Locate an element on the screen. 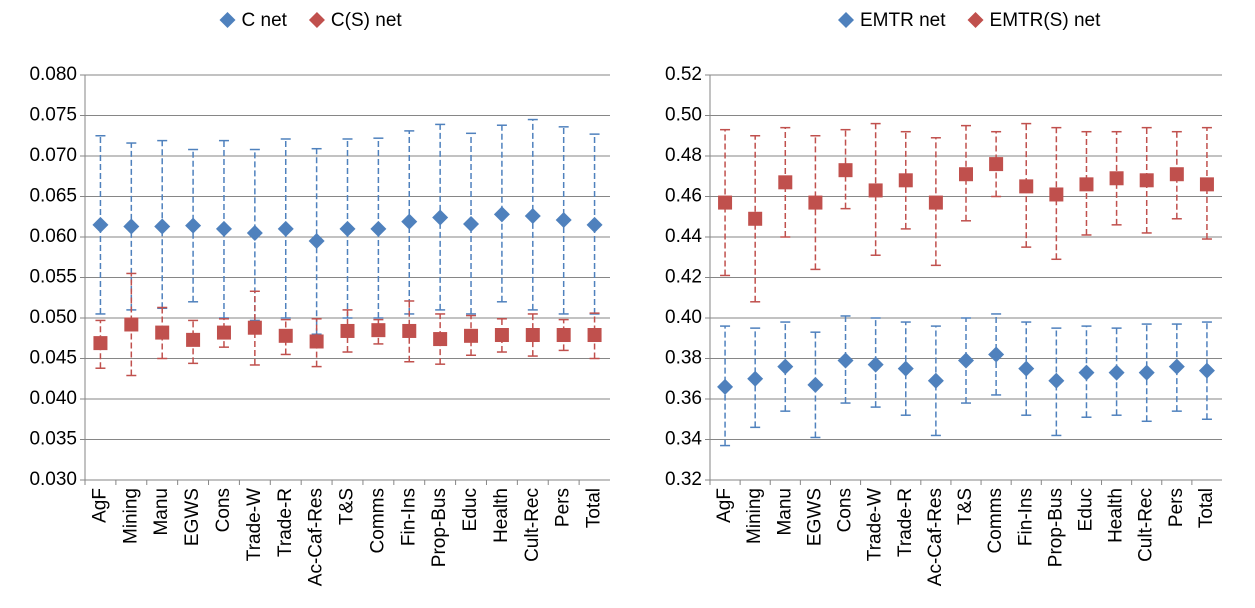  y-tick-label: 0.42 is located at coordinates (683, 277).